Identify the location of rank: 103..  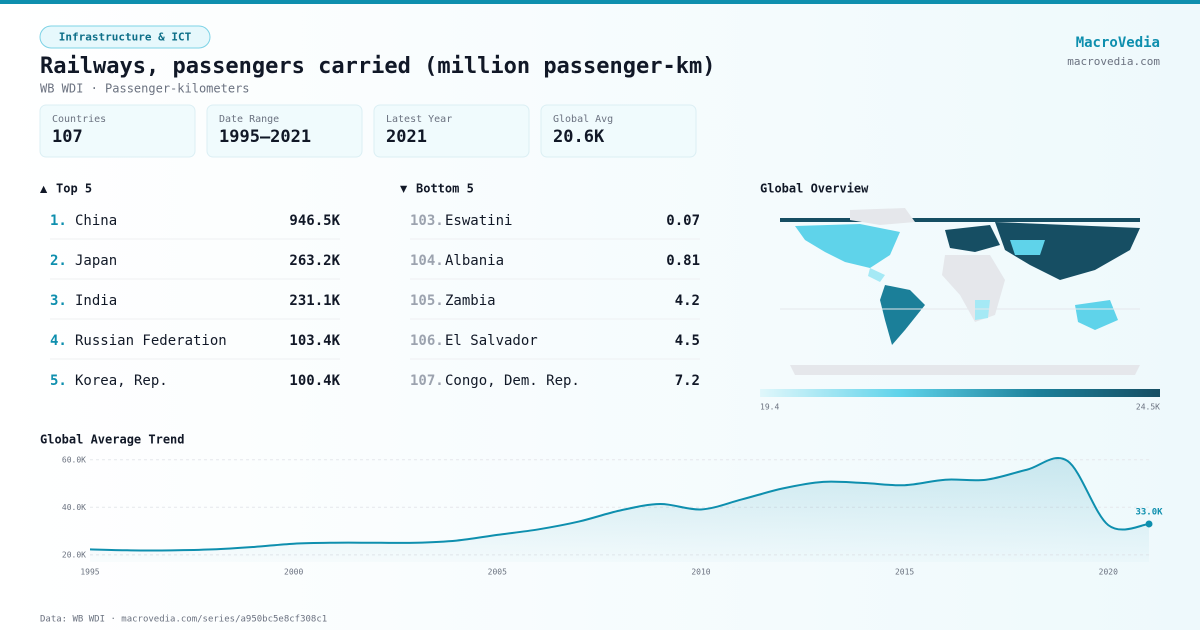
(427, 221).